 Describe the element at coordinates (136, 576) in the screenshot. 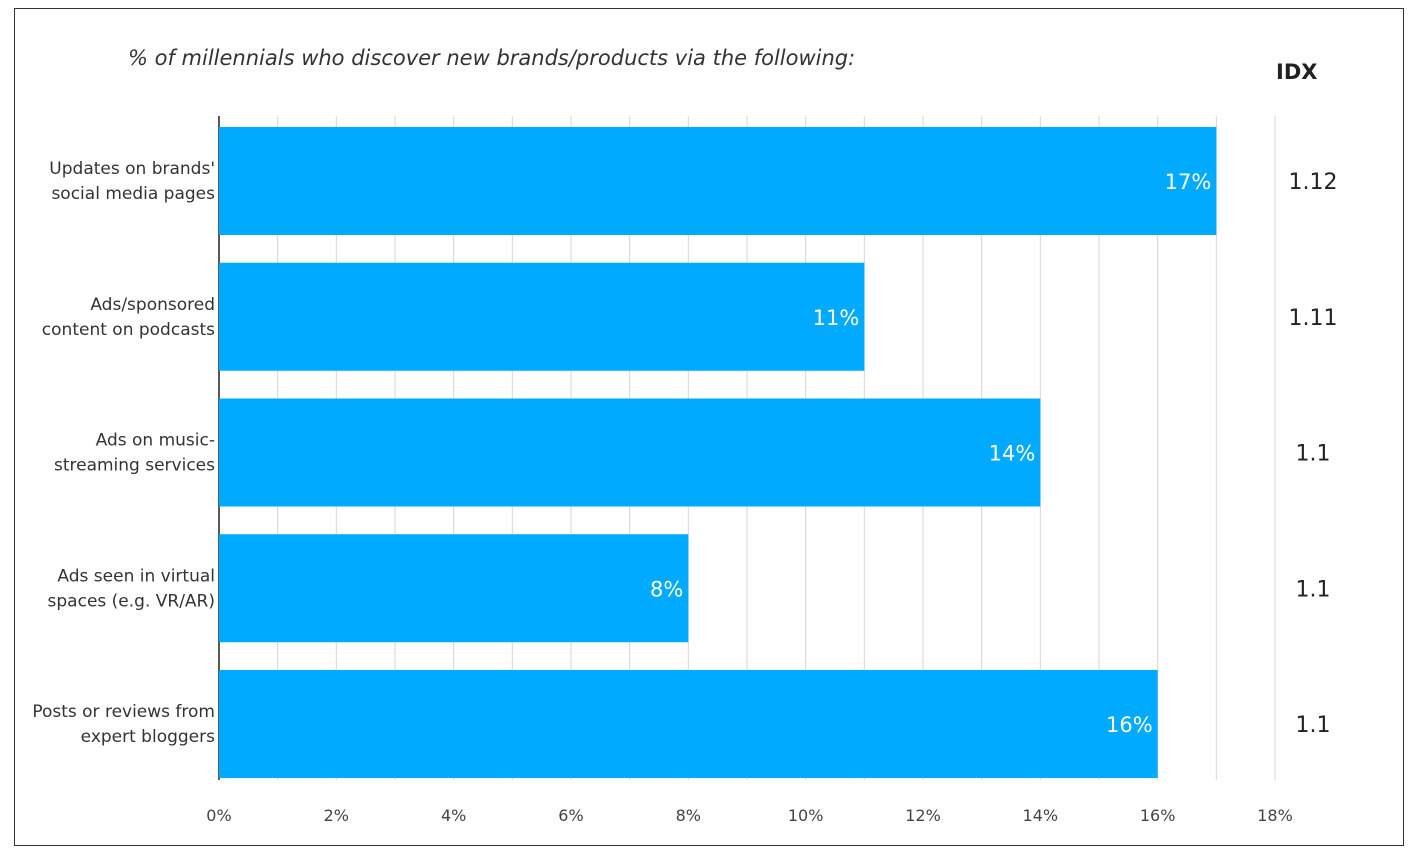

I see `category-label: Ads seen in virtual` at that location.